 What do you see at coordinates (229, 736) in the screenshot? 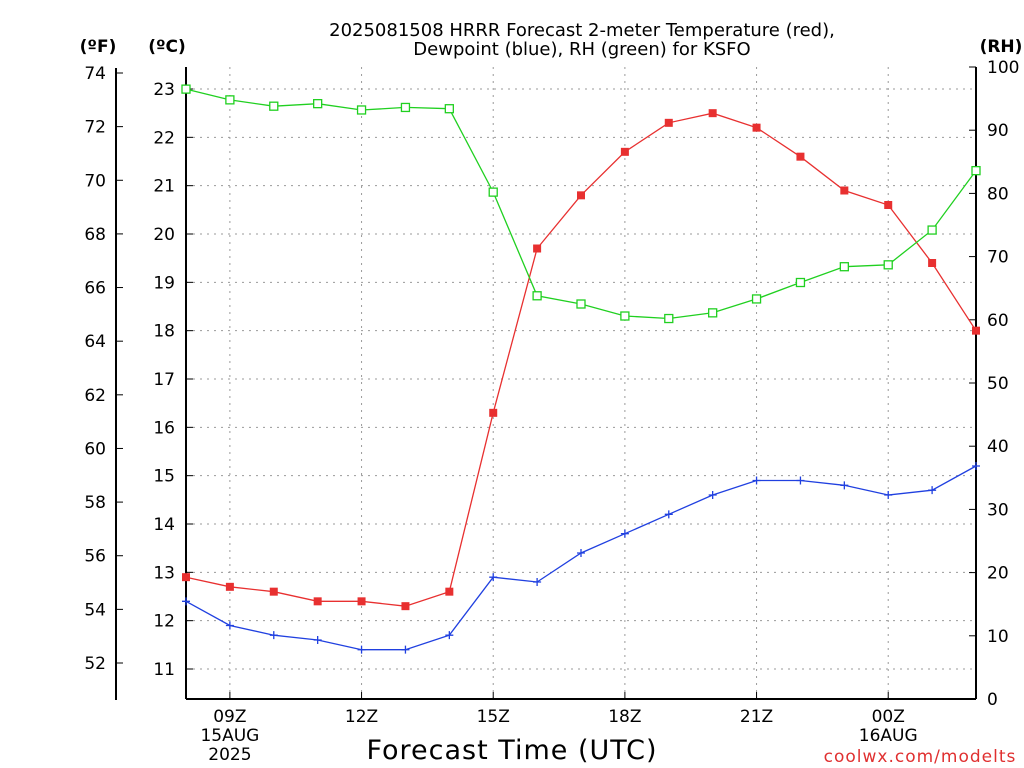
I see `x-tick-label: 15AUG` at bounding box center [229, 736].